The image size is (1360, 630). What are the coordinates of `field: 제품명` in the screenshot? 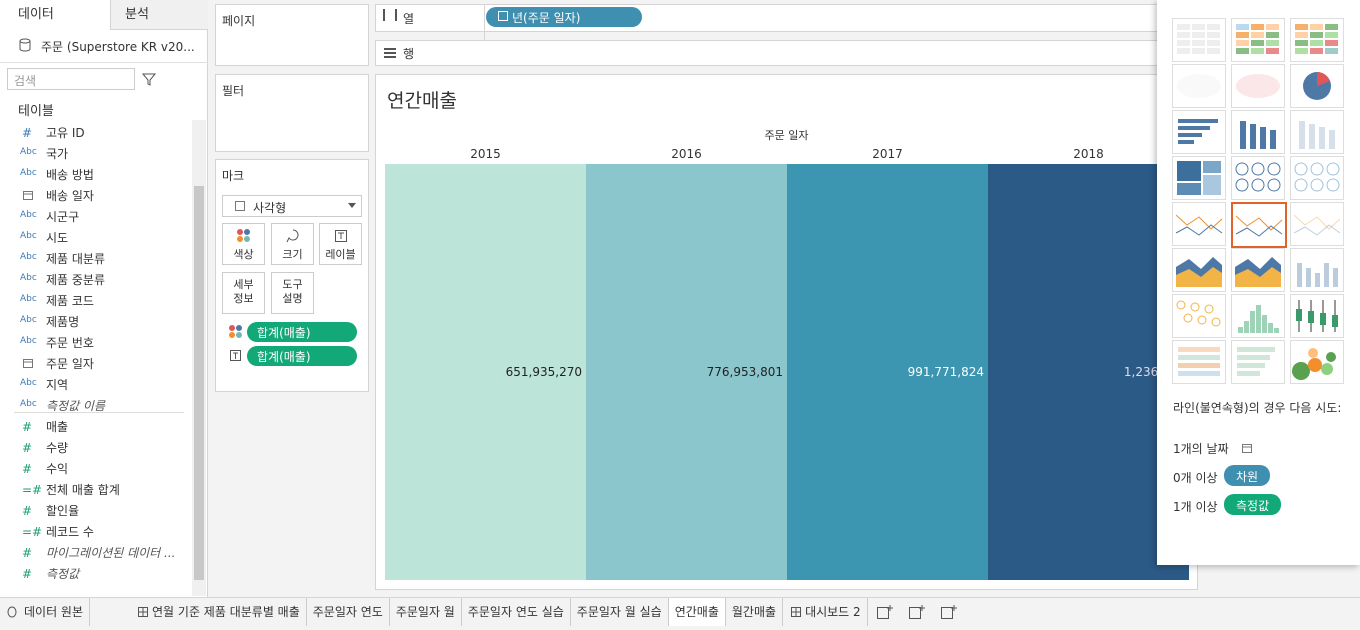 It's located at (63, 322).